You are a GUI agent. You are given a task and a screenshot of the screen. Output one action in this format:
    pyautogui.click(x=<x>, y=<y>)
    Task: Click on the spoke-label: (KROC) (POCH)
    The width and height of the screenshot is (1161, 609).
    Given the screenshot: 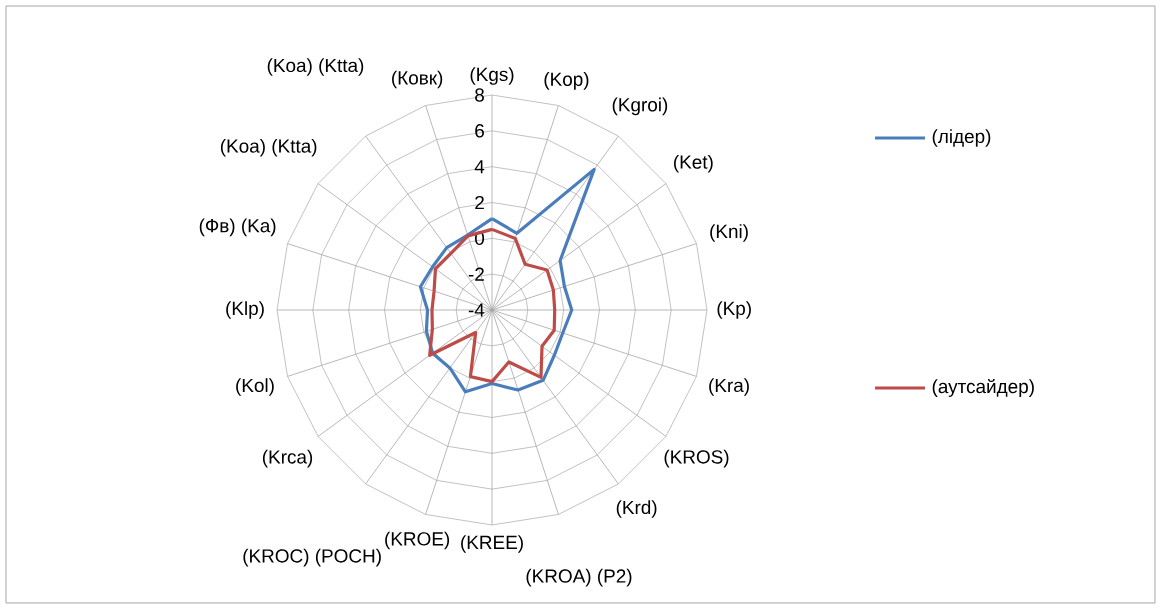 What is the action you would take?
    pyautogui.click(x=312, y=557)
    